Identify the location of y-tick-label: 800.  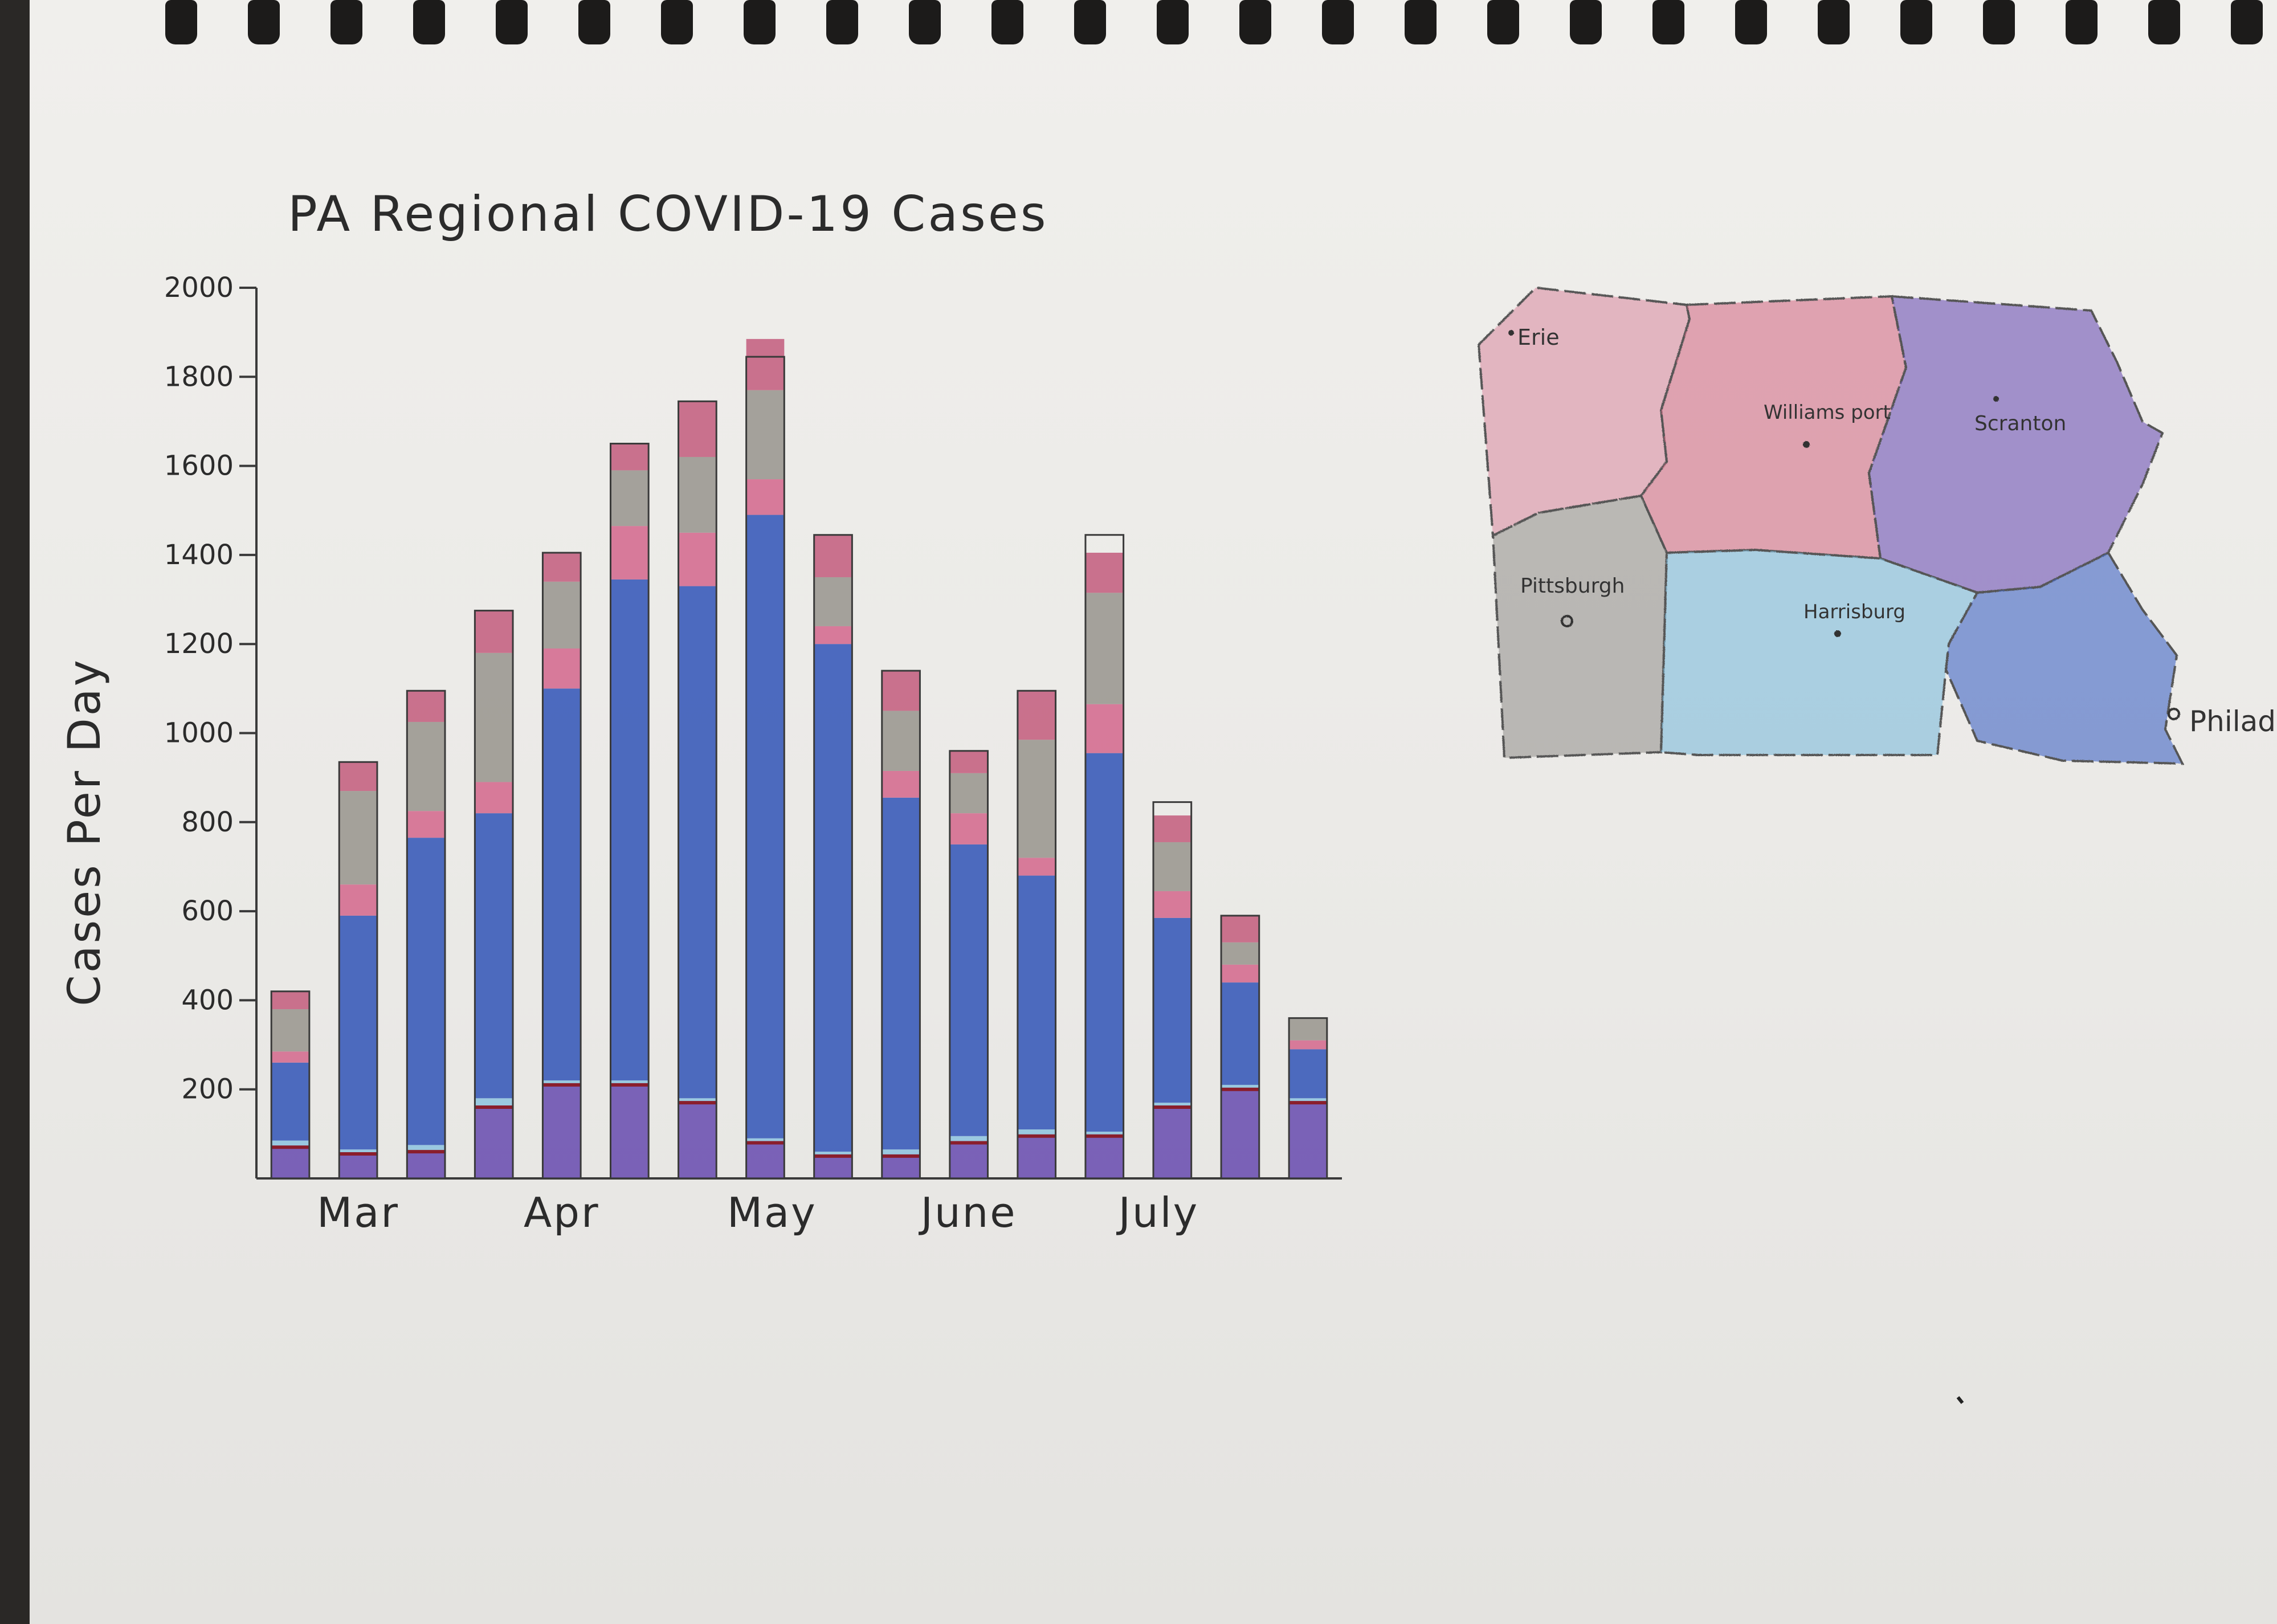
(207, 822).